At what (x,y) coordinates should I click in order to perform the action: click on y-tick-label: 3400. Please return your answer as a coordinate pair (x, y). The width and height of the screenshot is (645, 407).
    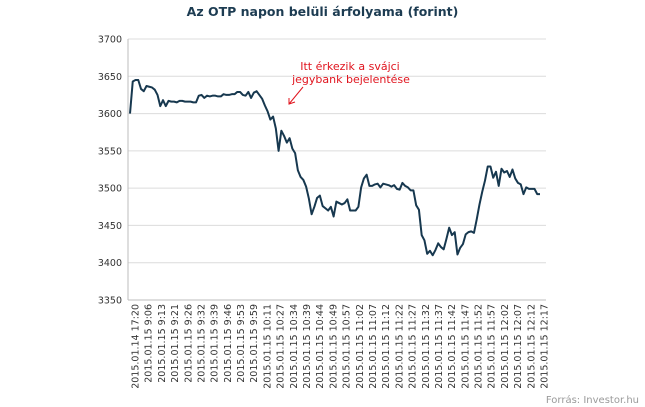
    Looking at the image, I should click on (110, 263).